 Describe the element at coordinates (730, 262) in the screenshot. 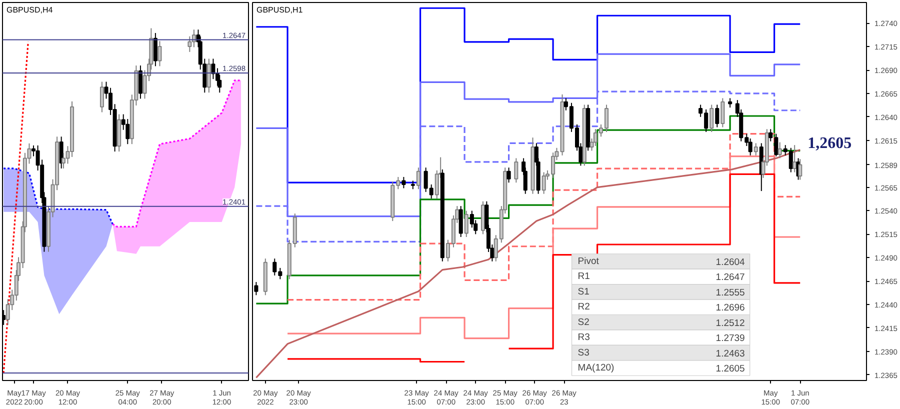

I see `annotation: 1.2604` at that location.